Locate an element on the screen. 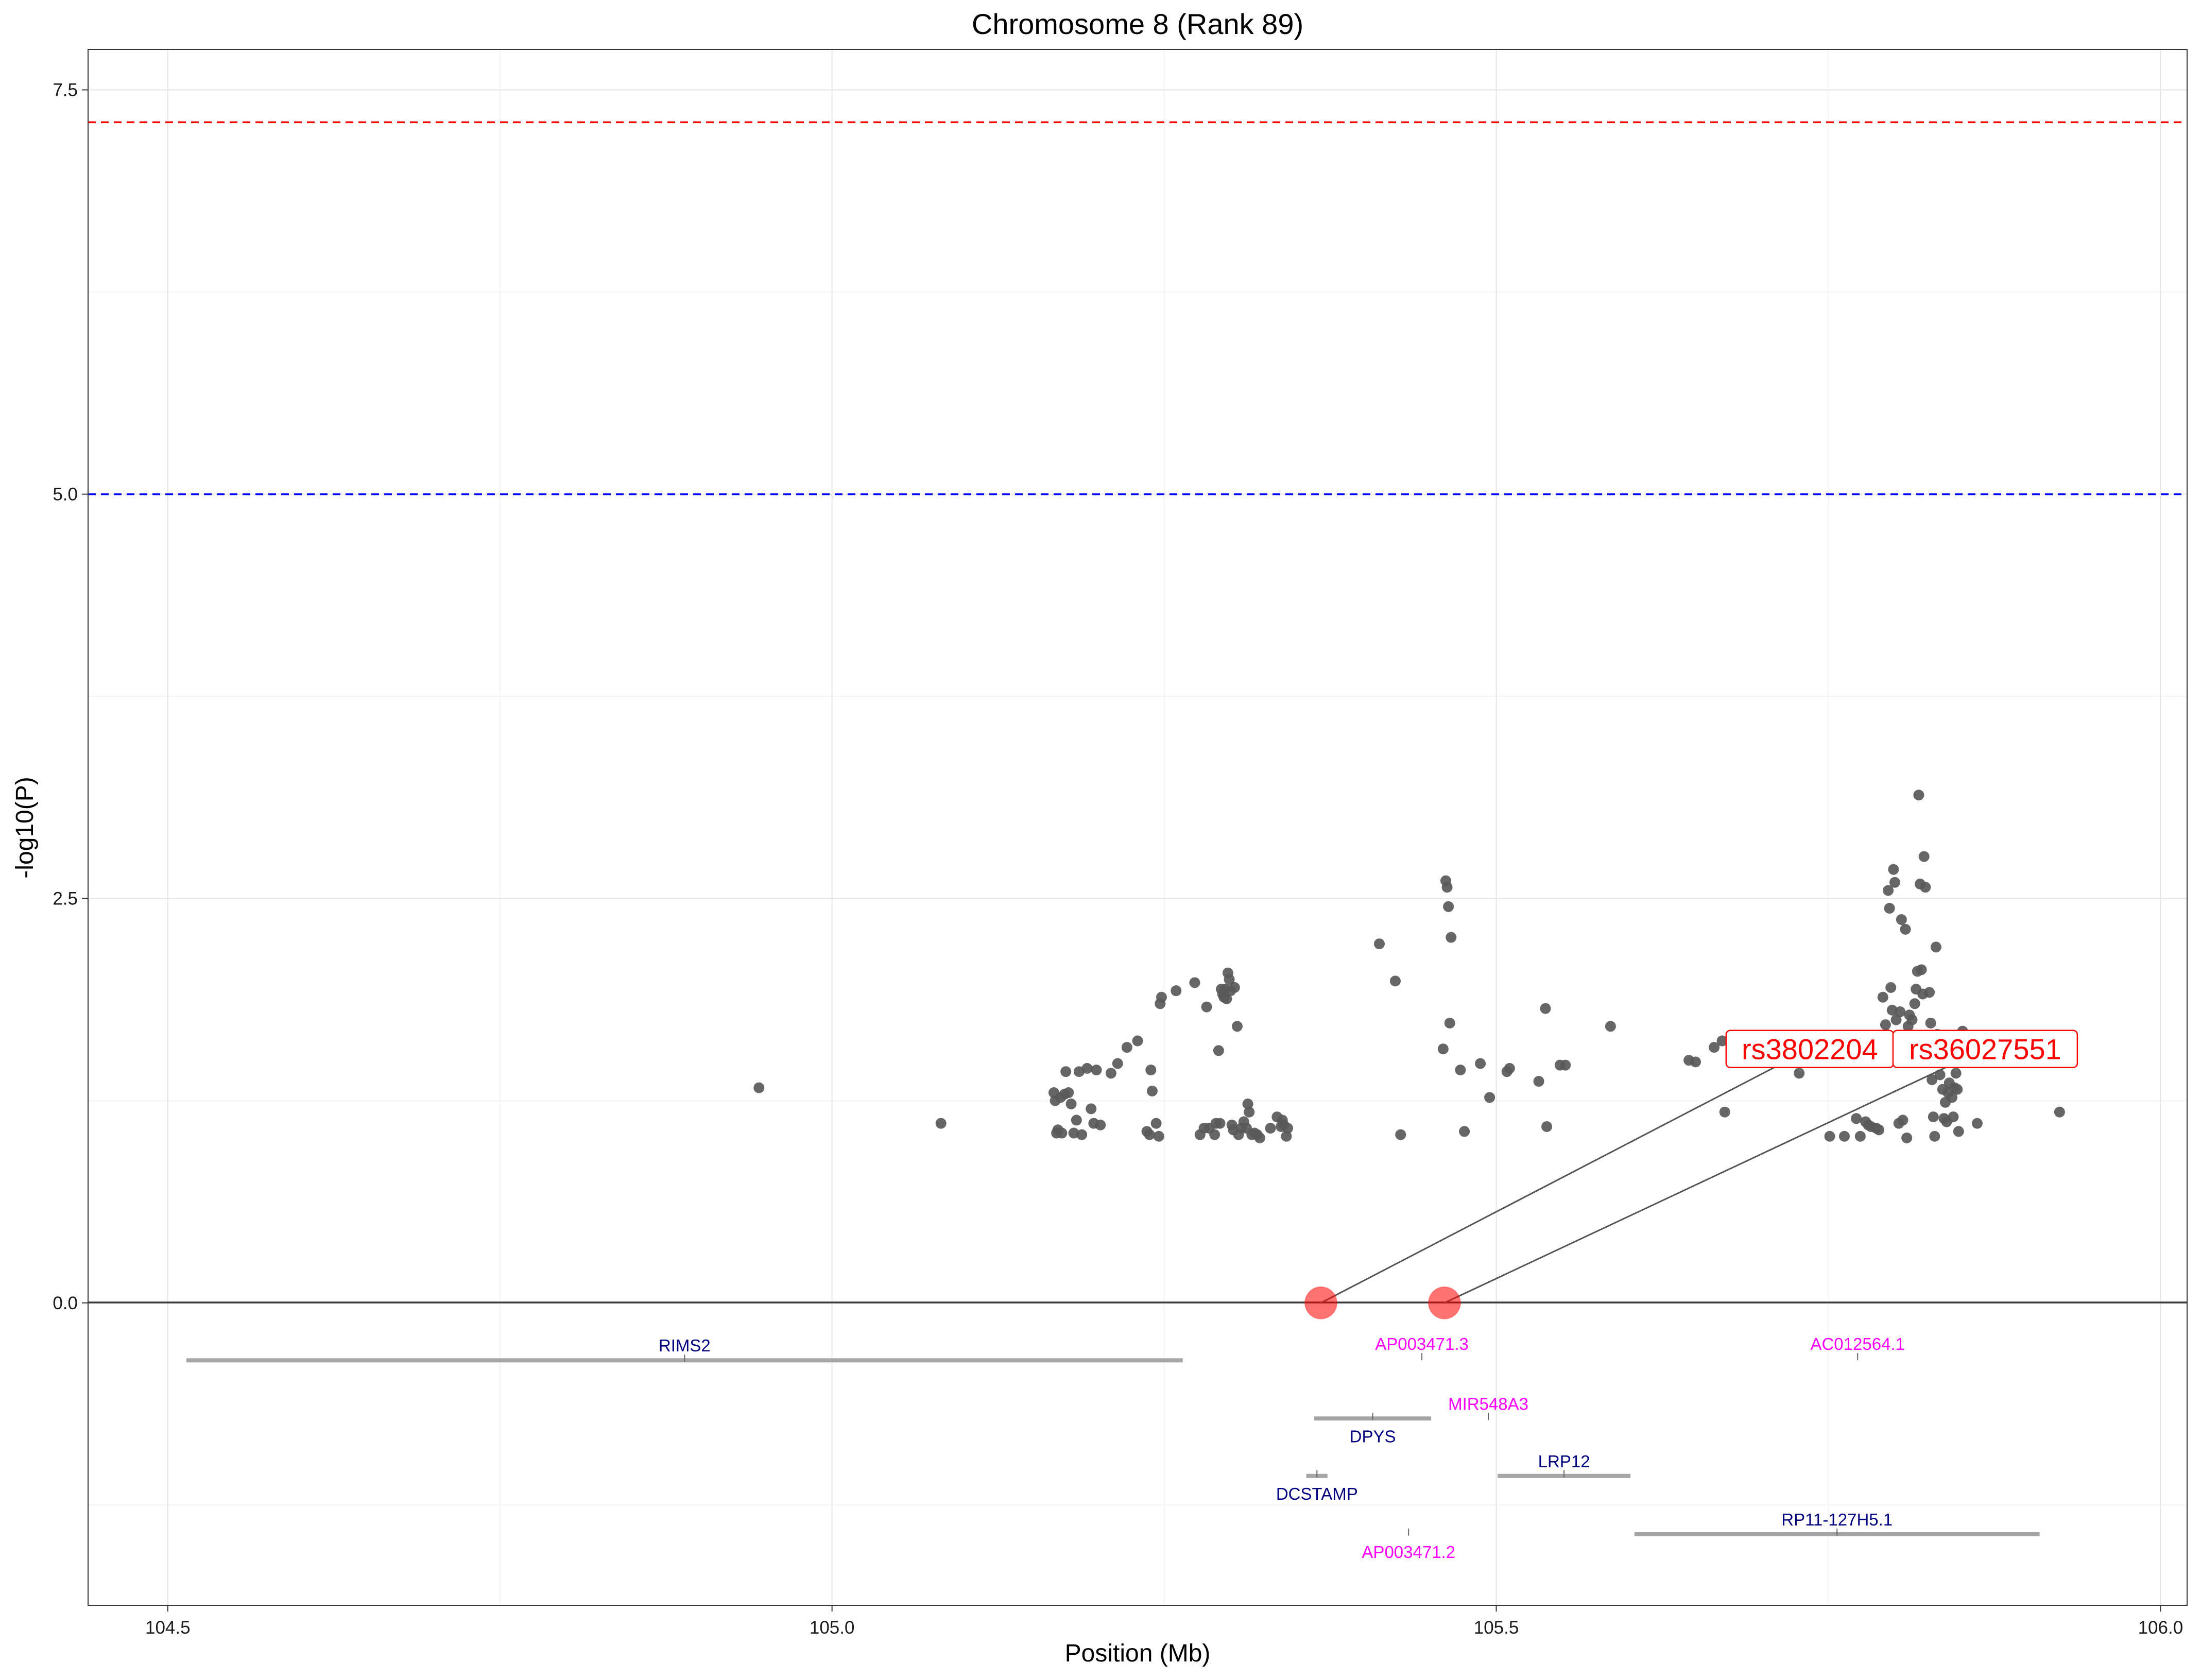 The width and height of the screenshot is (2201, 1680). y-tick-label: 0.0 is located at coordinates (65, 1303).